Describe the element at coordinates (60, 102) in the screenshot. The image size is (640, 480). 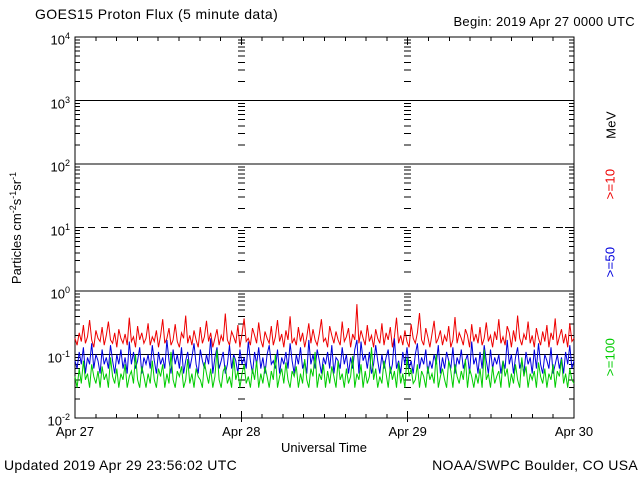
I see `y-tick-label: 10³` at that location.